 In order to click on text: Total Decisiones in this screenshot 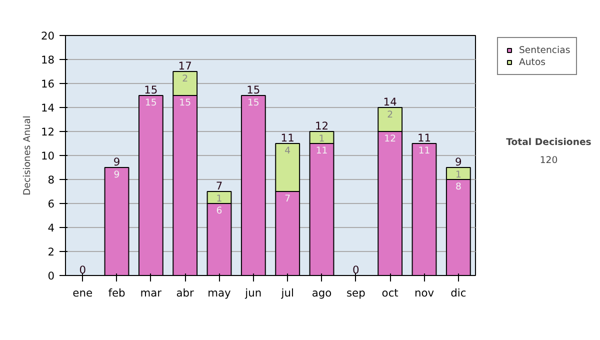, I will do `click(549, 142)`.